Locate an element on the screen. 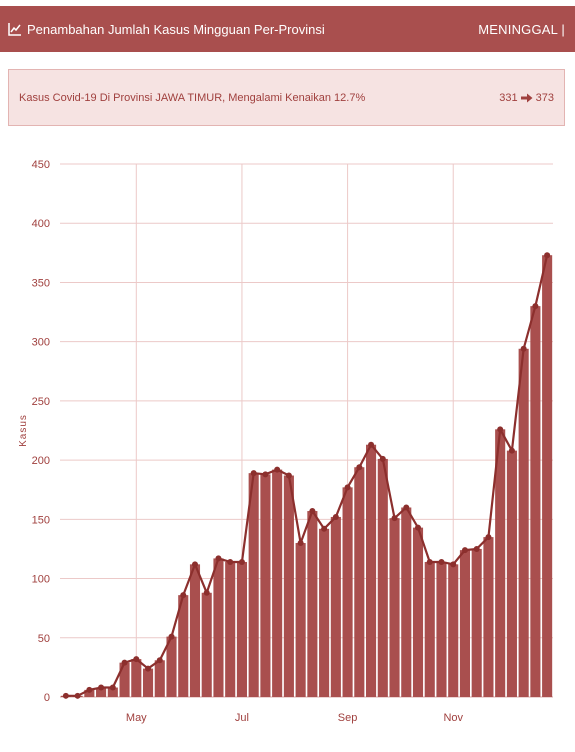 This screenshot has width=575, height=752. y-tick-label: 450 is located at coordinates (41, 165).